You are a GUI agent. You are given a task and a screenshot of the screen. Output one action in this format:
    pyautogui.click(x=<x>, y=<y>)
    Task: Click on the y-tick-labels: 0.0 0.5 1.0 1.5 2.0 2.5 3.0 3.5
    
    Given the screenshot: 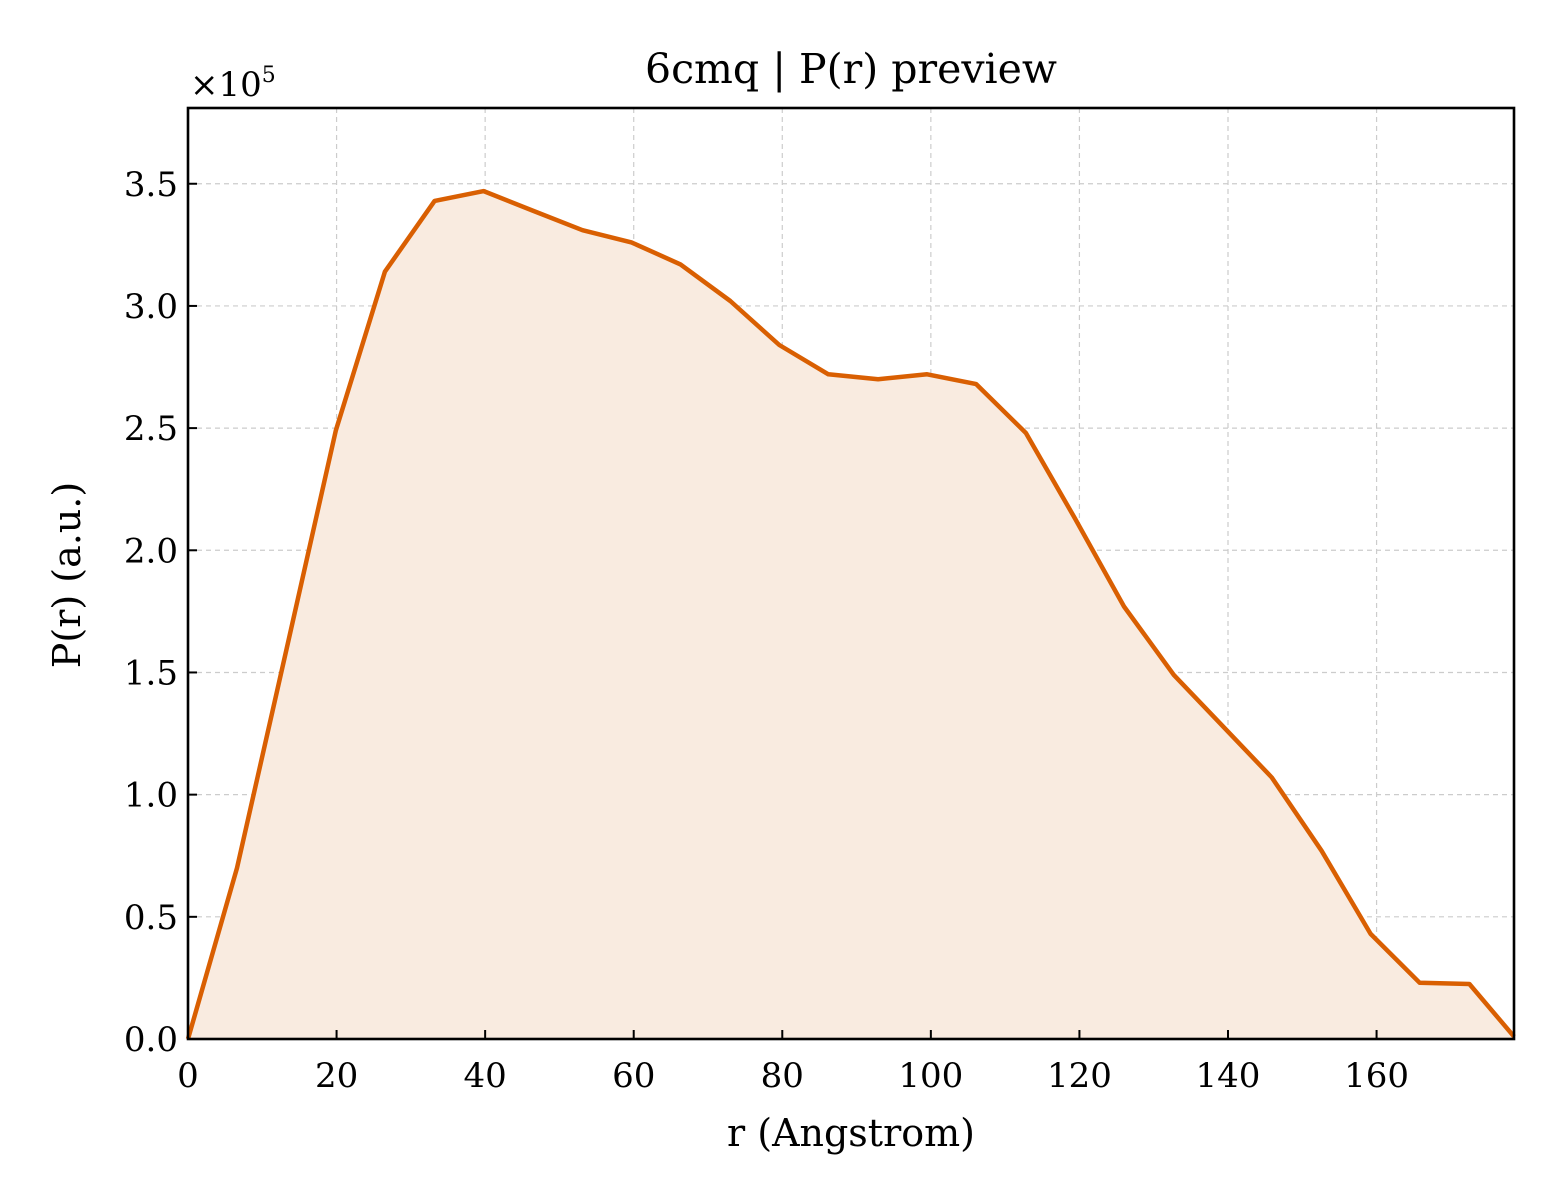 What is the action you would take?
    pyautogui.click(x=151, y=612)
    